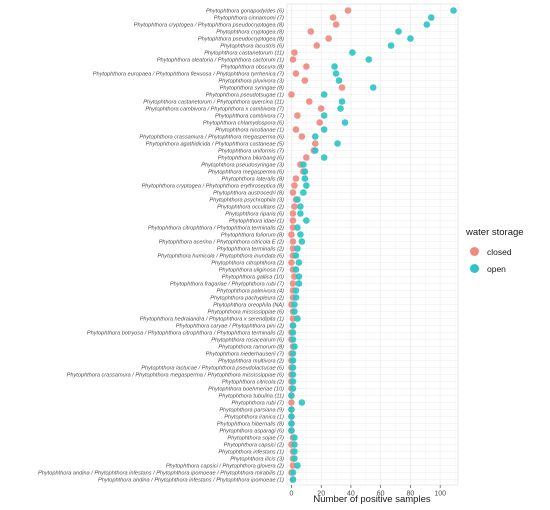 Image resolution: width=550 pixels, height=510 pixels. I want to click on y-tick-label: Phytophthora capsici (2), so click(254, 446).